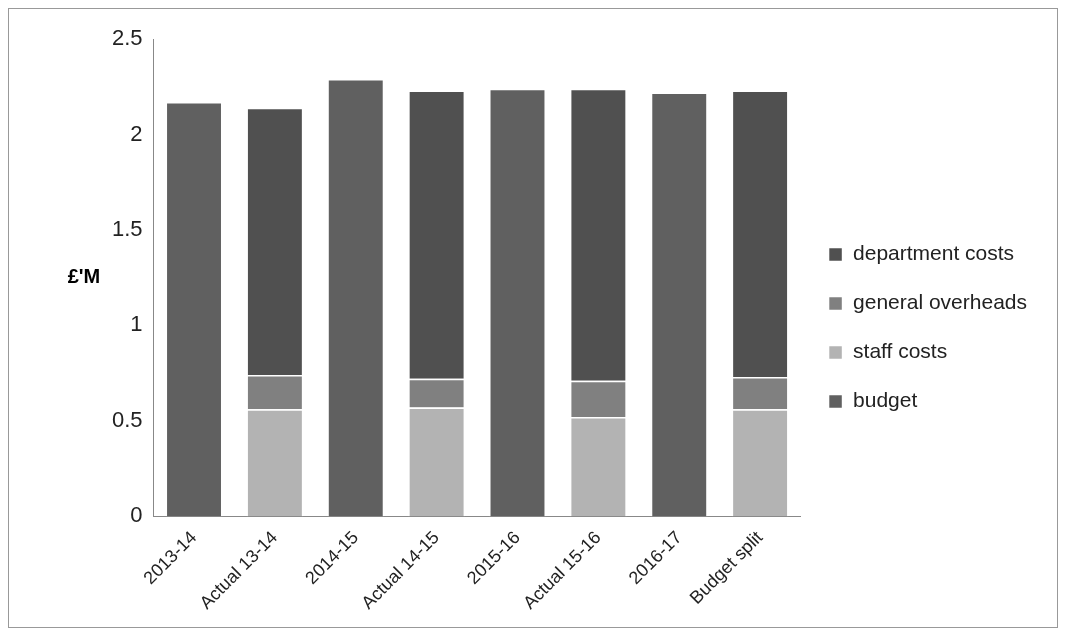  I want to click on y-tick-label: 0.5, so click(127, 419).